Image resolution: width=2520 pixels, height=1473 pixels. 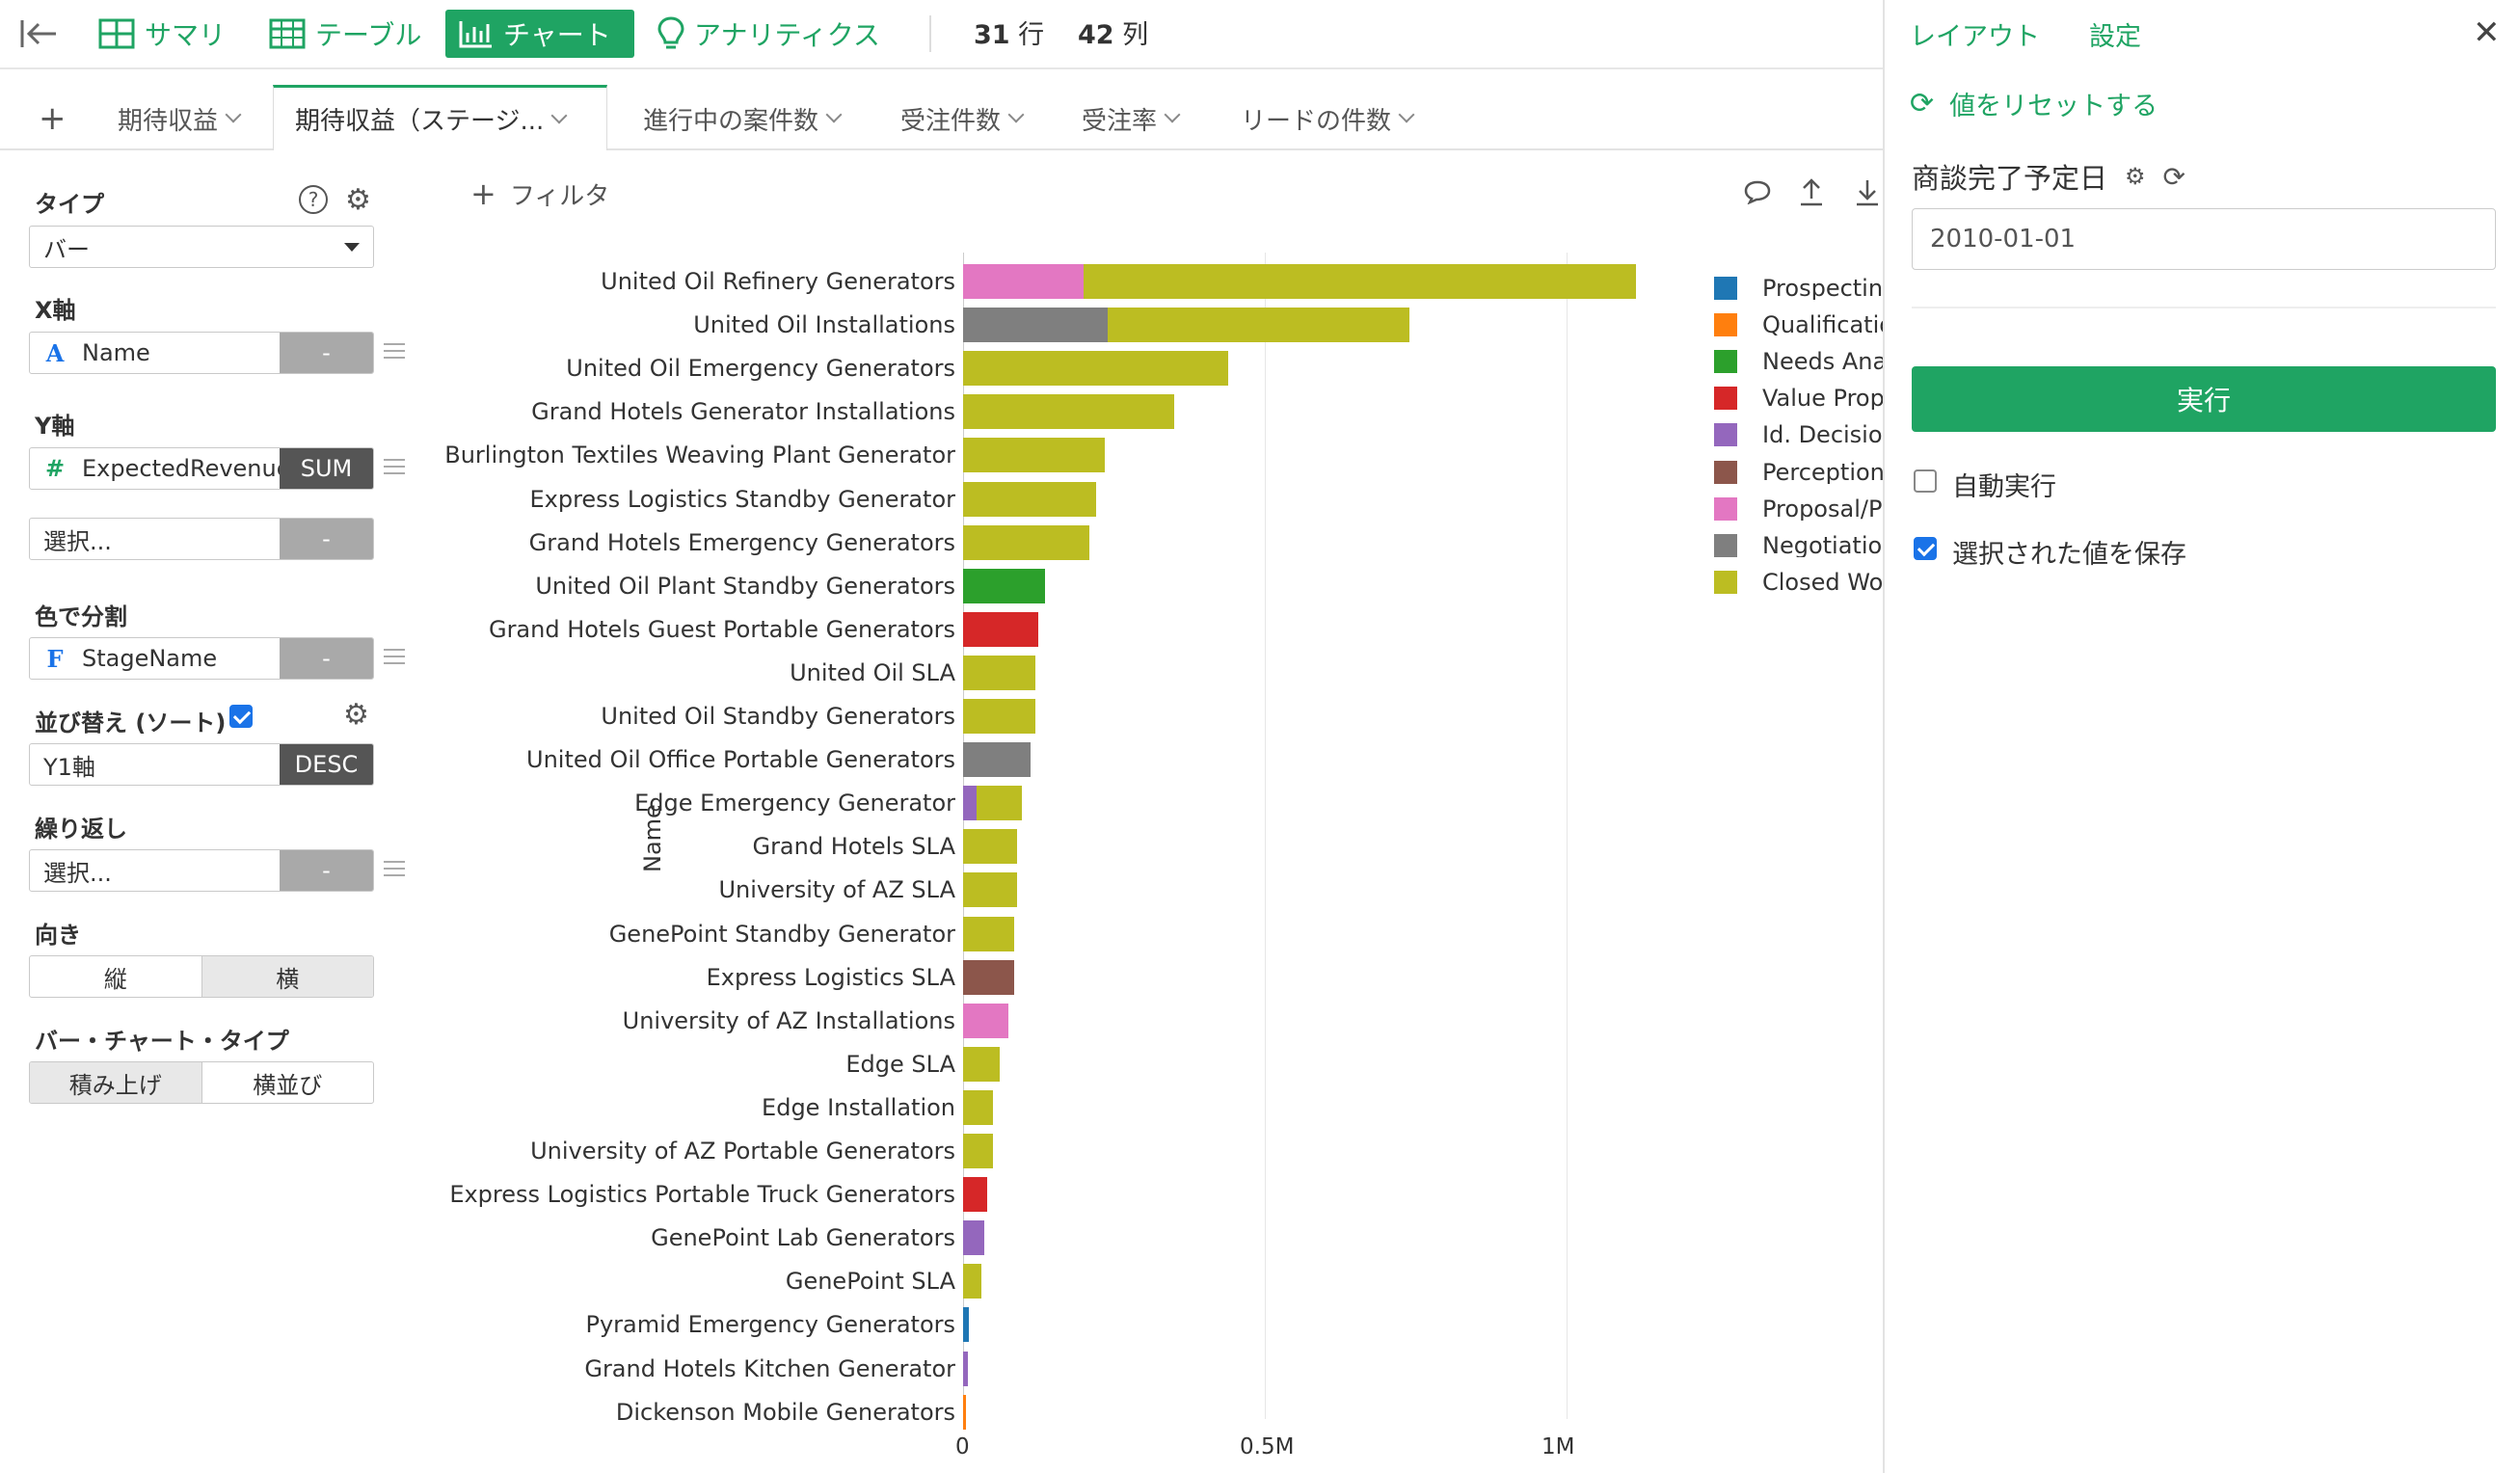 I want to click on color-menu-icon, so click(x=394, y=656).